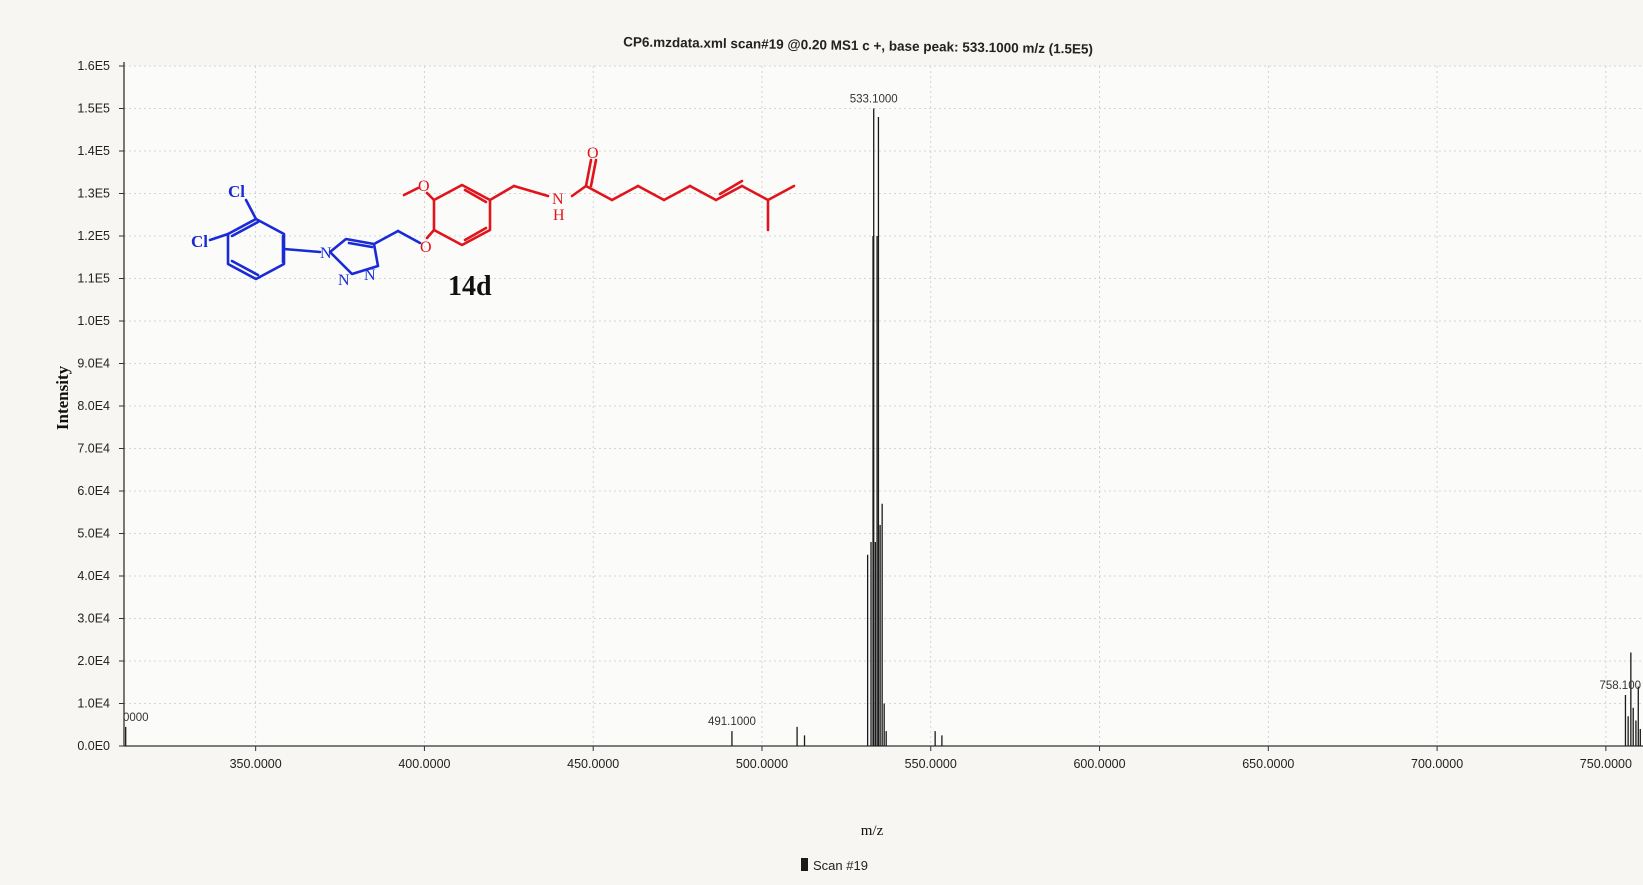 The width and height of the screenshot is (1643, 885). I want to click on y-tick-label: 9.0E4, so click(93, 364).